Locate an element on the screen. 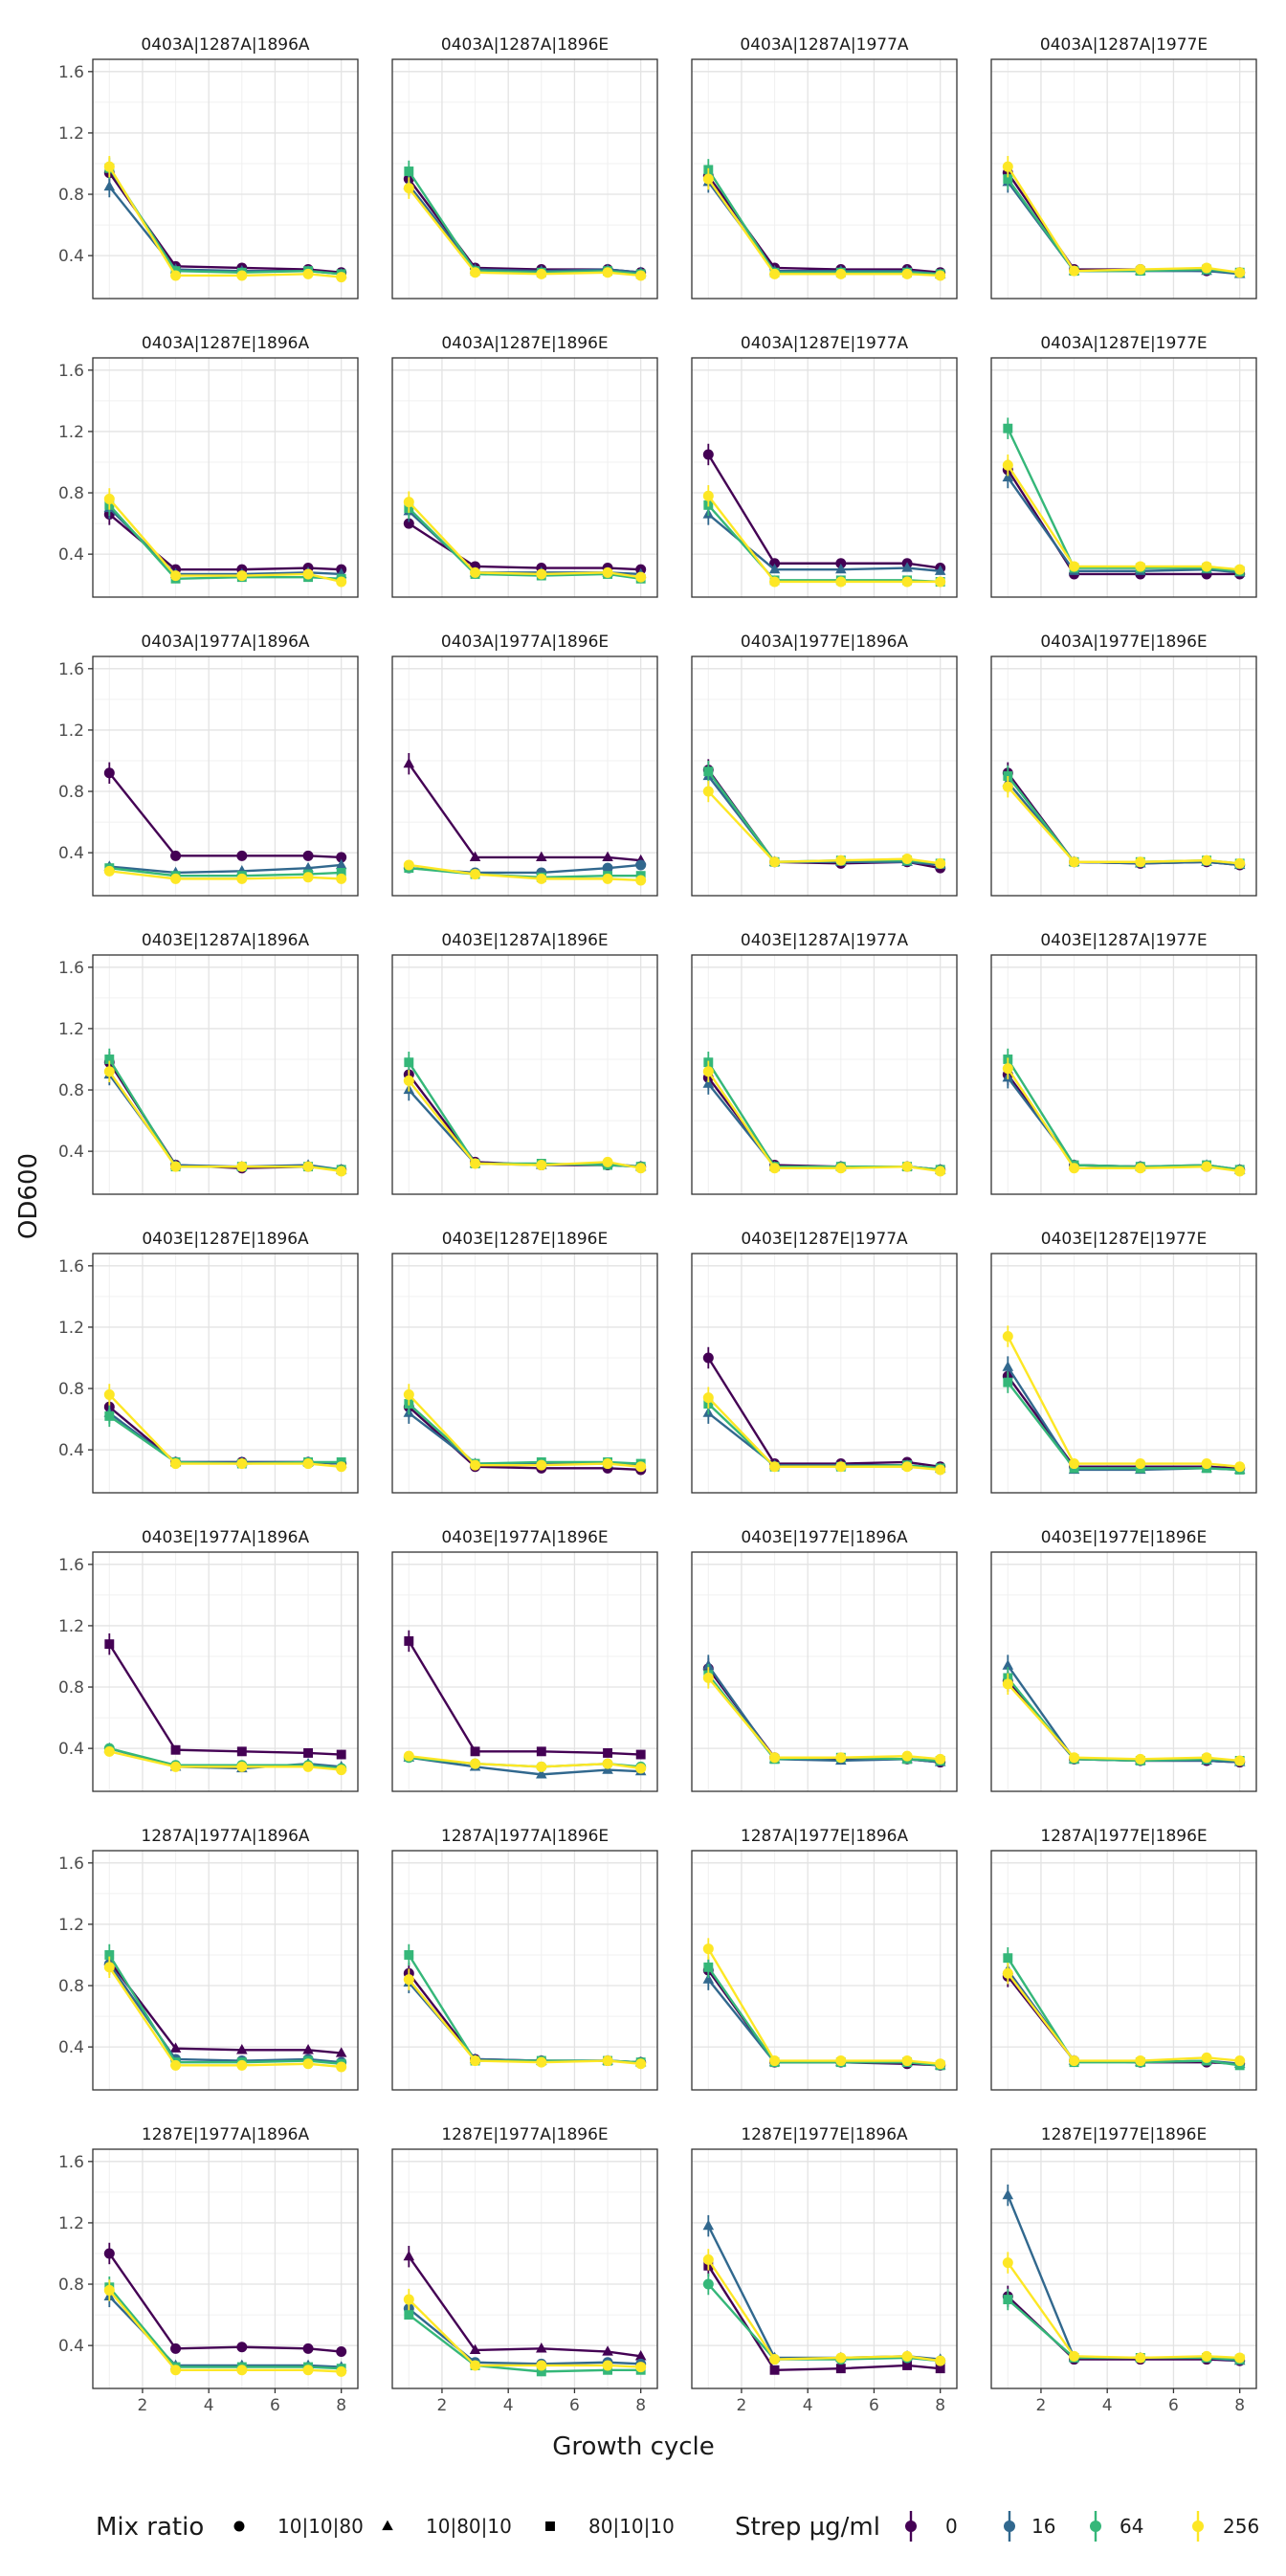 This screenshot has height=2576, width=1286. legend-mix-label: 10|80|10 is located at coordinates (469, 2526).